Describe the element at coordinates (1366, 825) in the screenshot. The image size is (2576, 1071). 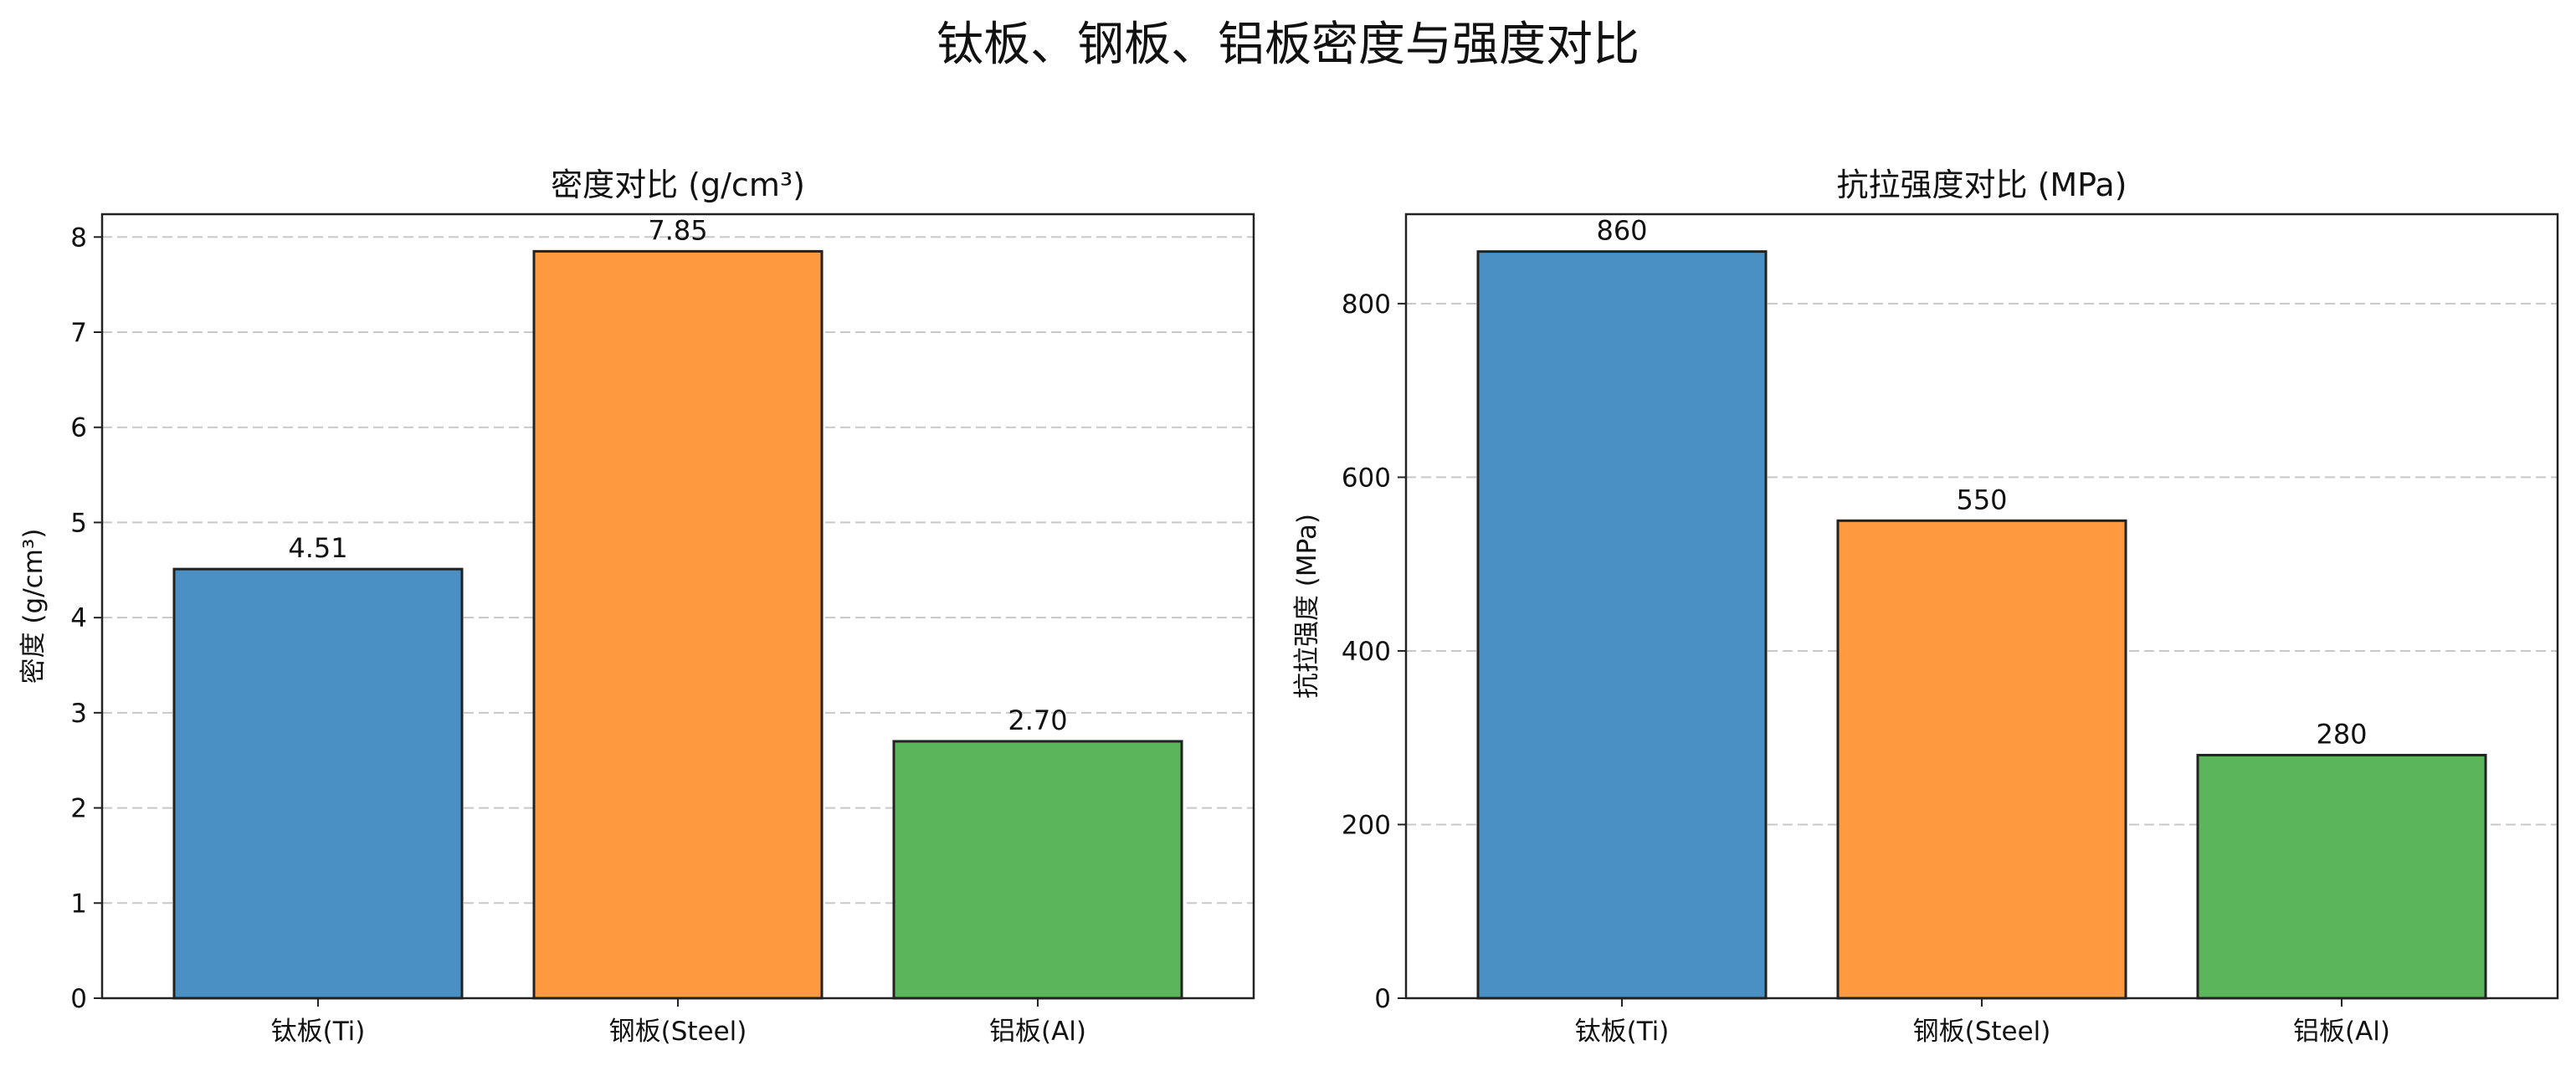
I see `strength-ytick-label-1: 200` at that location.